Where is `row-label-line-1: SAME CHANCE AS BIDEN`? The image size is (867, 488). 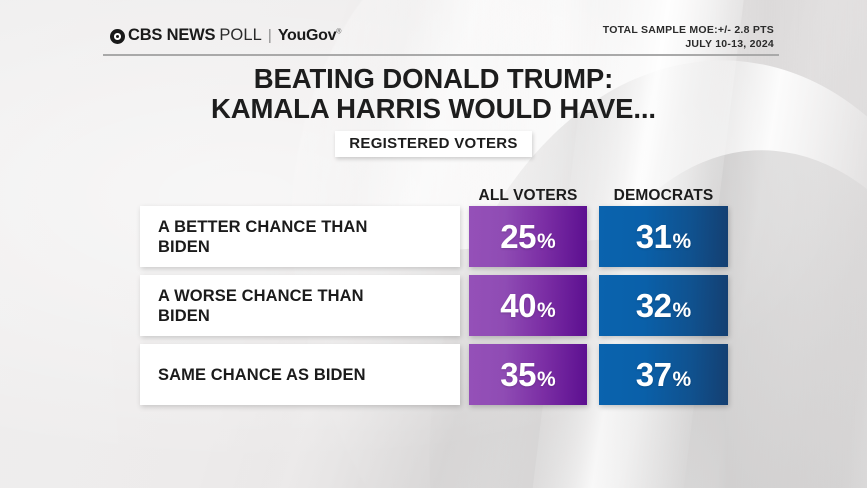
row-label-line-1: SAME CHANCE AS BIDEN is located at coordinates (262, 374).